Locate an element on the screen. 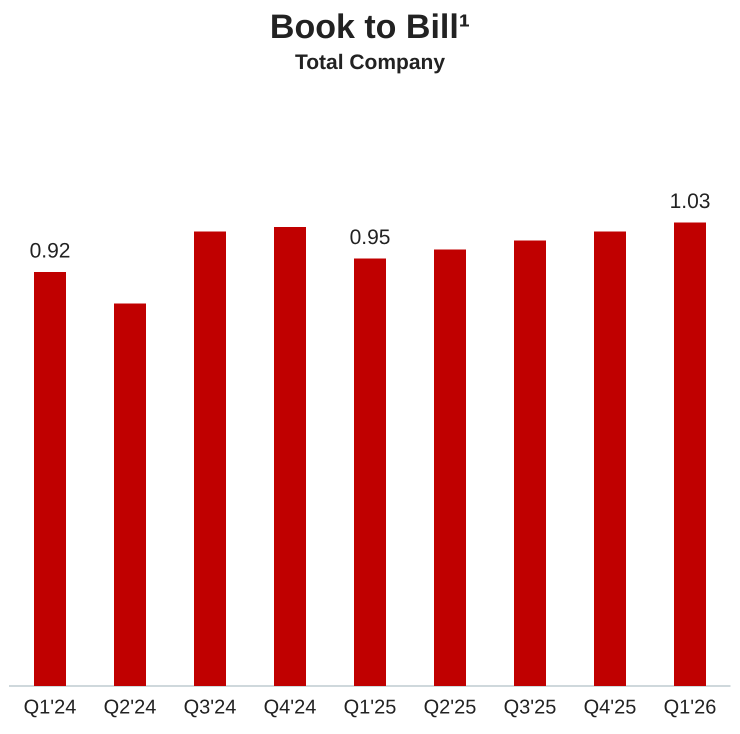 This screenshot has width=740, height=734. x-tick-label: Q2'24 is located at coordinates (130, 707).